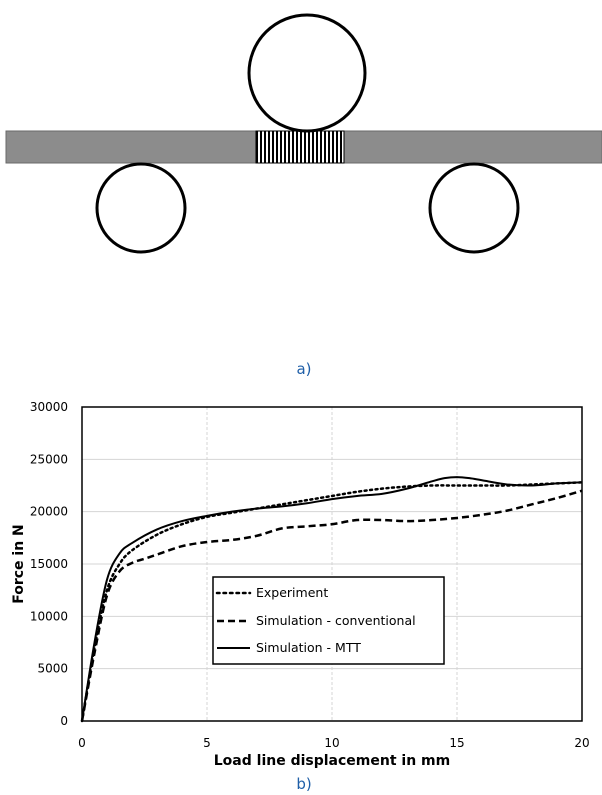 The height and width of the screenshot is (795, 602). Describe the element at coordinates (82, 743) in the screenshot. I see `x-tick-label: 0` at that location.